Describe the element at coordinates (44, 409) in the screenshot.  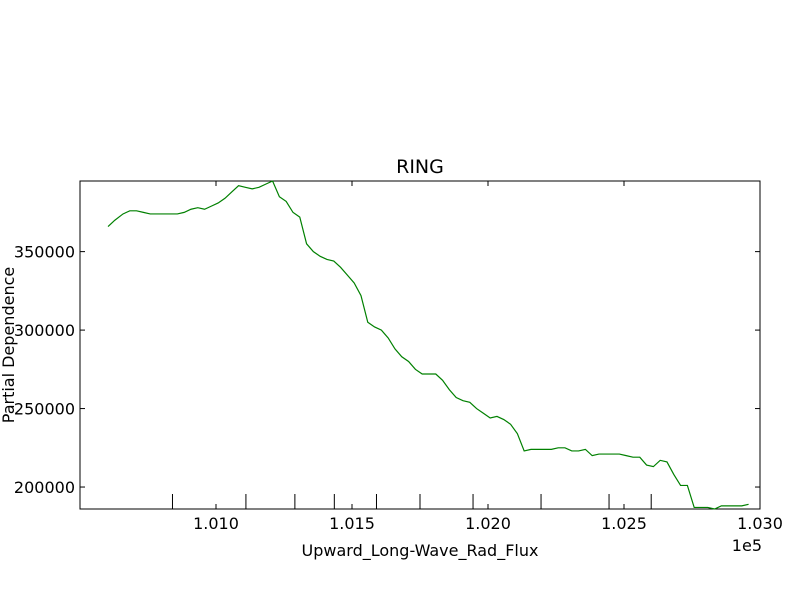
I see `y-tick-label-1: 250000` at that location.